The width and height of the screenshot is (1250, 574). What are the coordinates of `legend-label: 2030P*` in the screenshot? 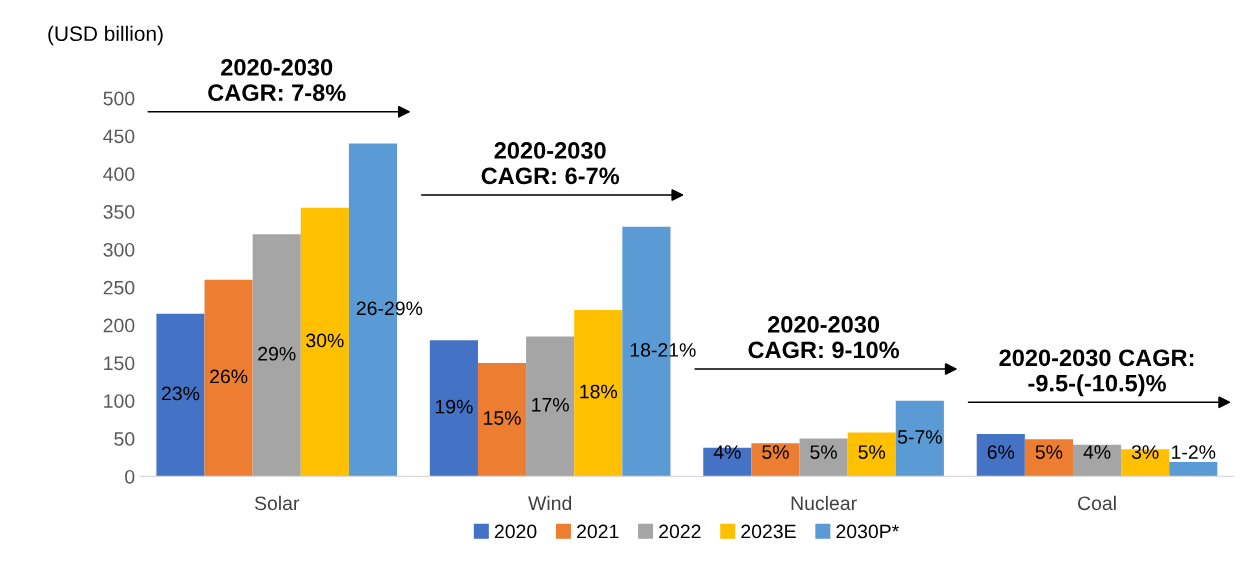 It's located at (867, 531).